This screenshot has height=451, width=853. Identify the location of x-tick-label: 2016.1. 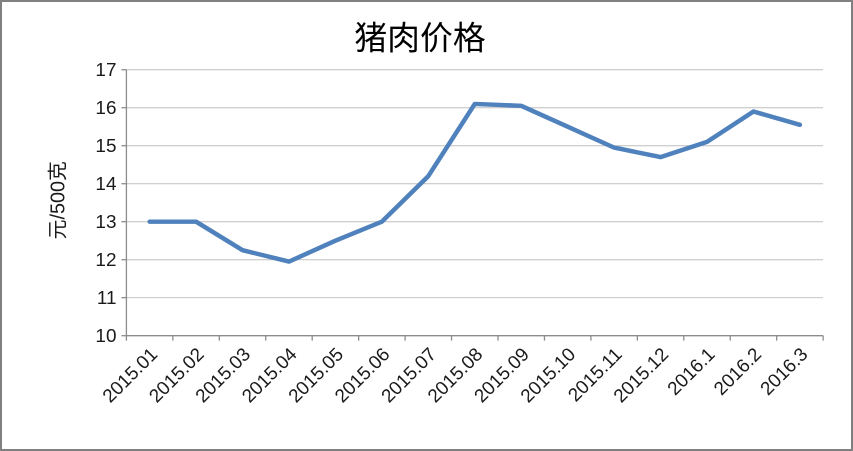
(691, 372).